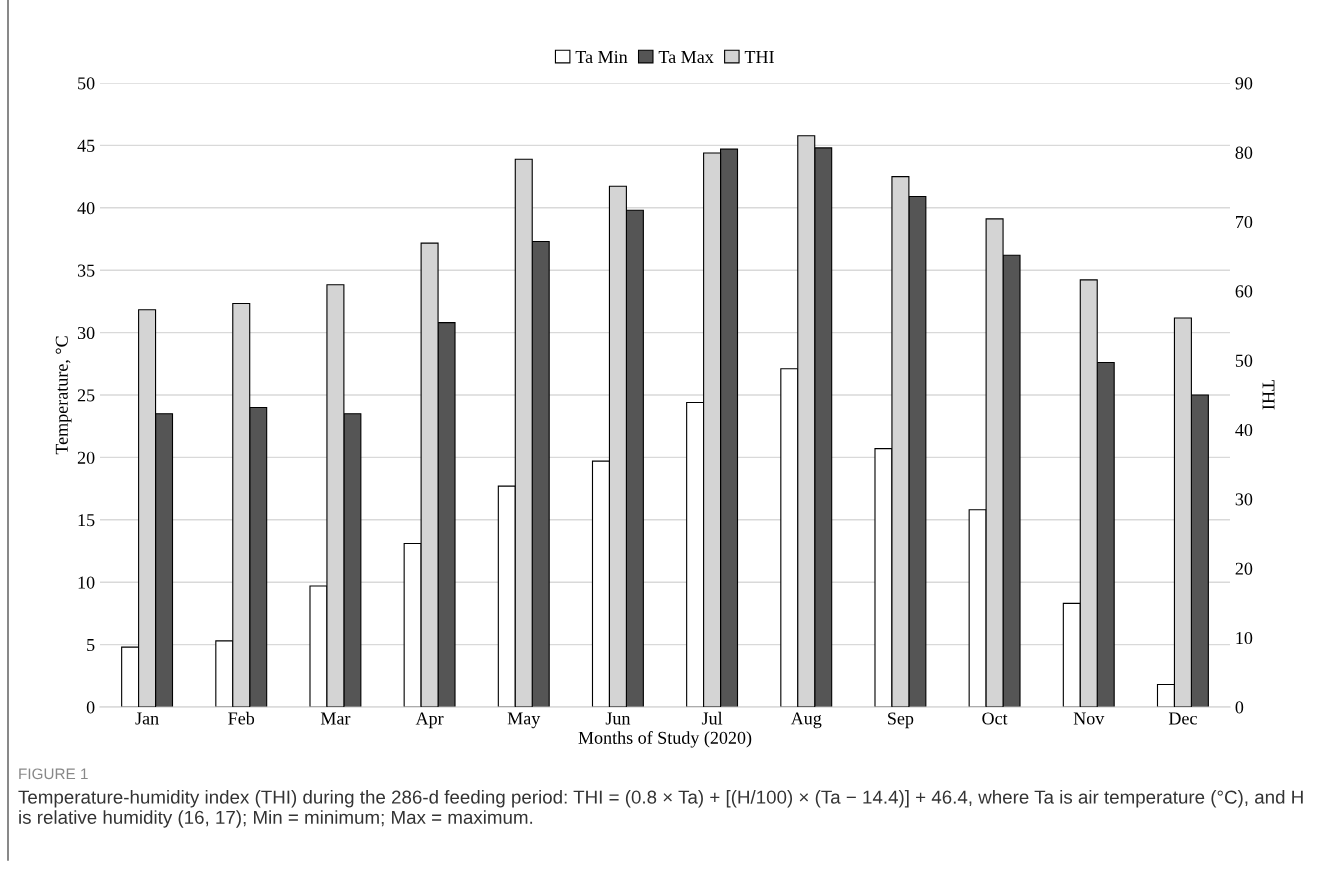 This screenshot has width=1321, height=870. What do you see at coordinates (63, 395) in the screenshot?
I see `y-axis-title: Temperature, °C` at bounding box center [63, 395].